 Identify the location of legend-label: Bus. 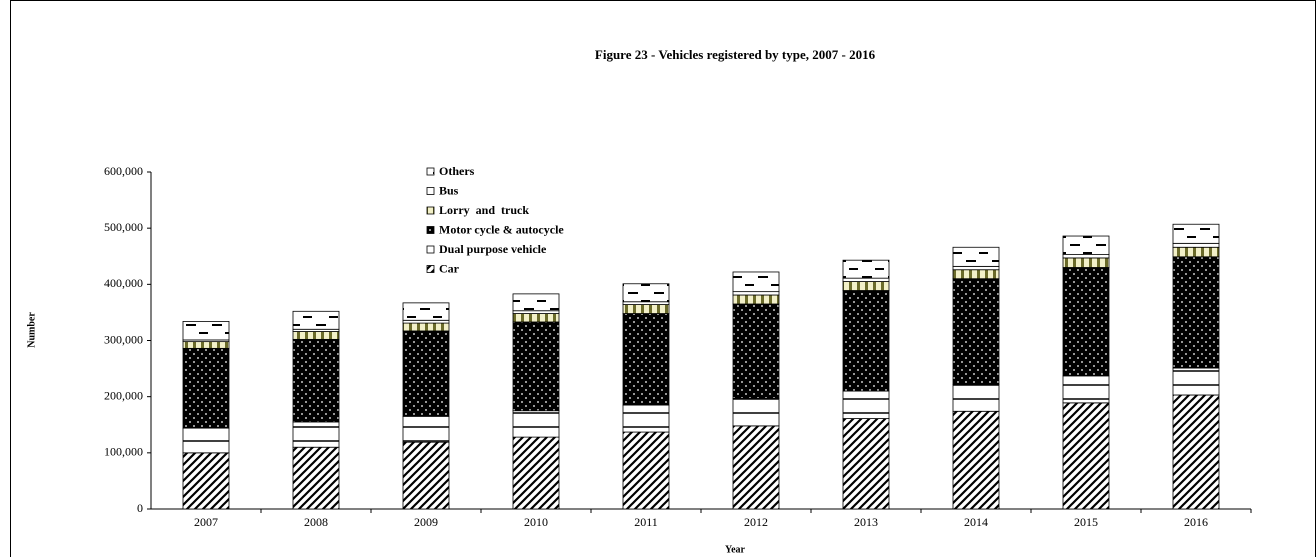
(449, 190).